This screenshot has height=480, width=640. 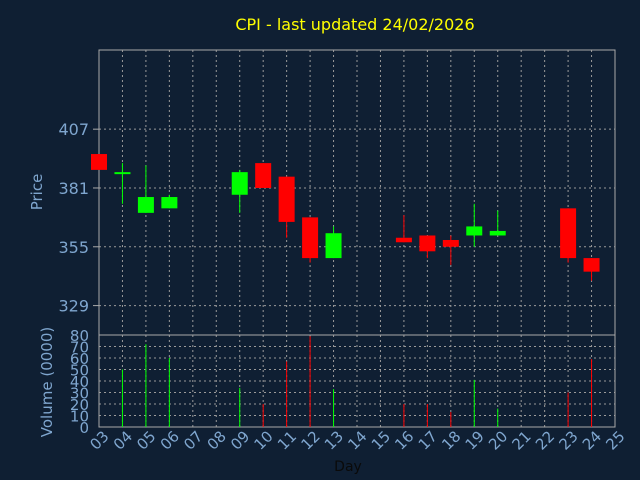 I want to click on price-tick-label: 355, so click(x=73, y=247).